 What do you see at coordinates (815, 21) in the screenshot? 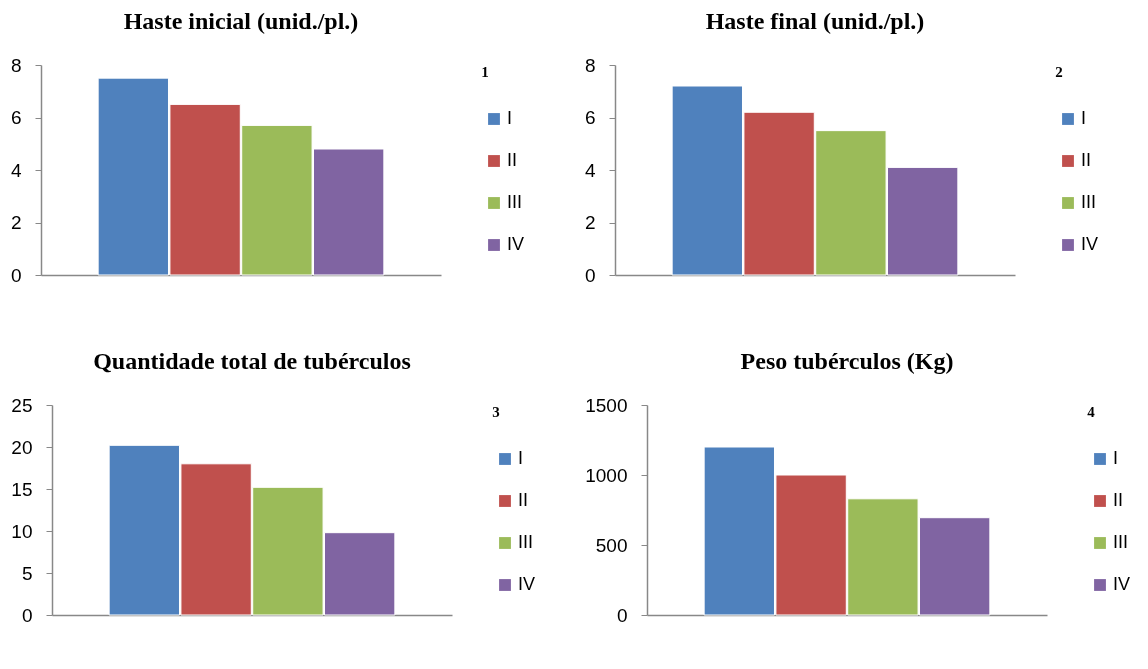
I see `chart-title: Haste final (unid./pl.)` at bounding box center [815, 21].